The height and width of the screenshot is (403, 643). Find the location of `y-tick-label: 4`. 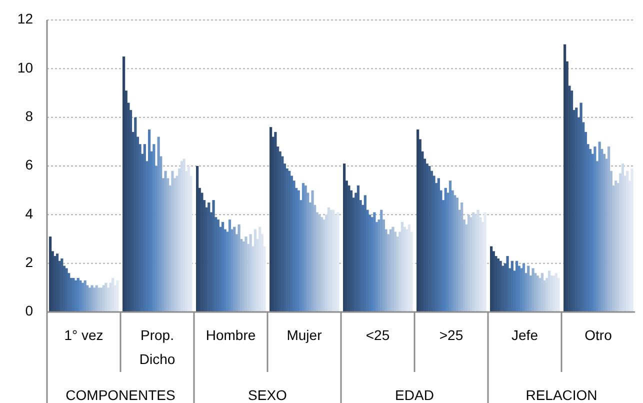

y-tick-label: 4 is located at coordinates (29, 213).